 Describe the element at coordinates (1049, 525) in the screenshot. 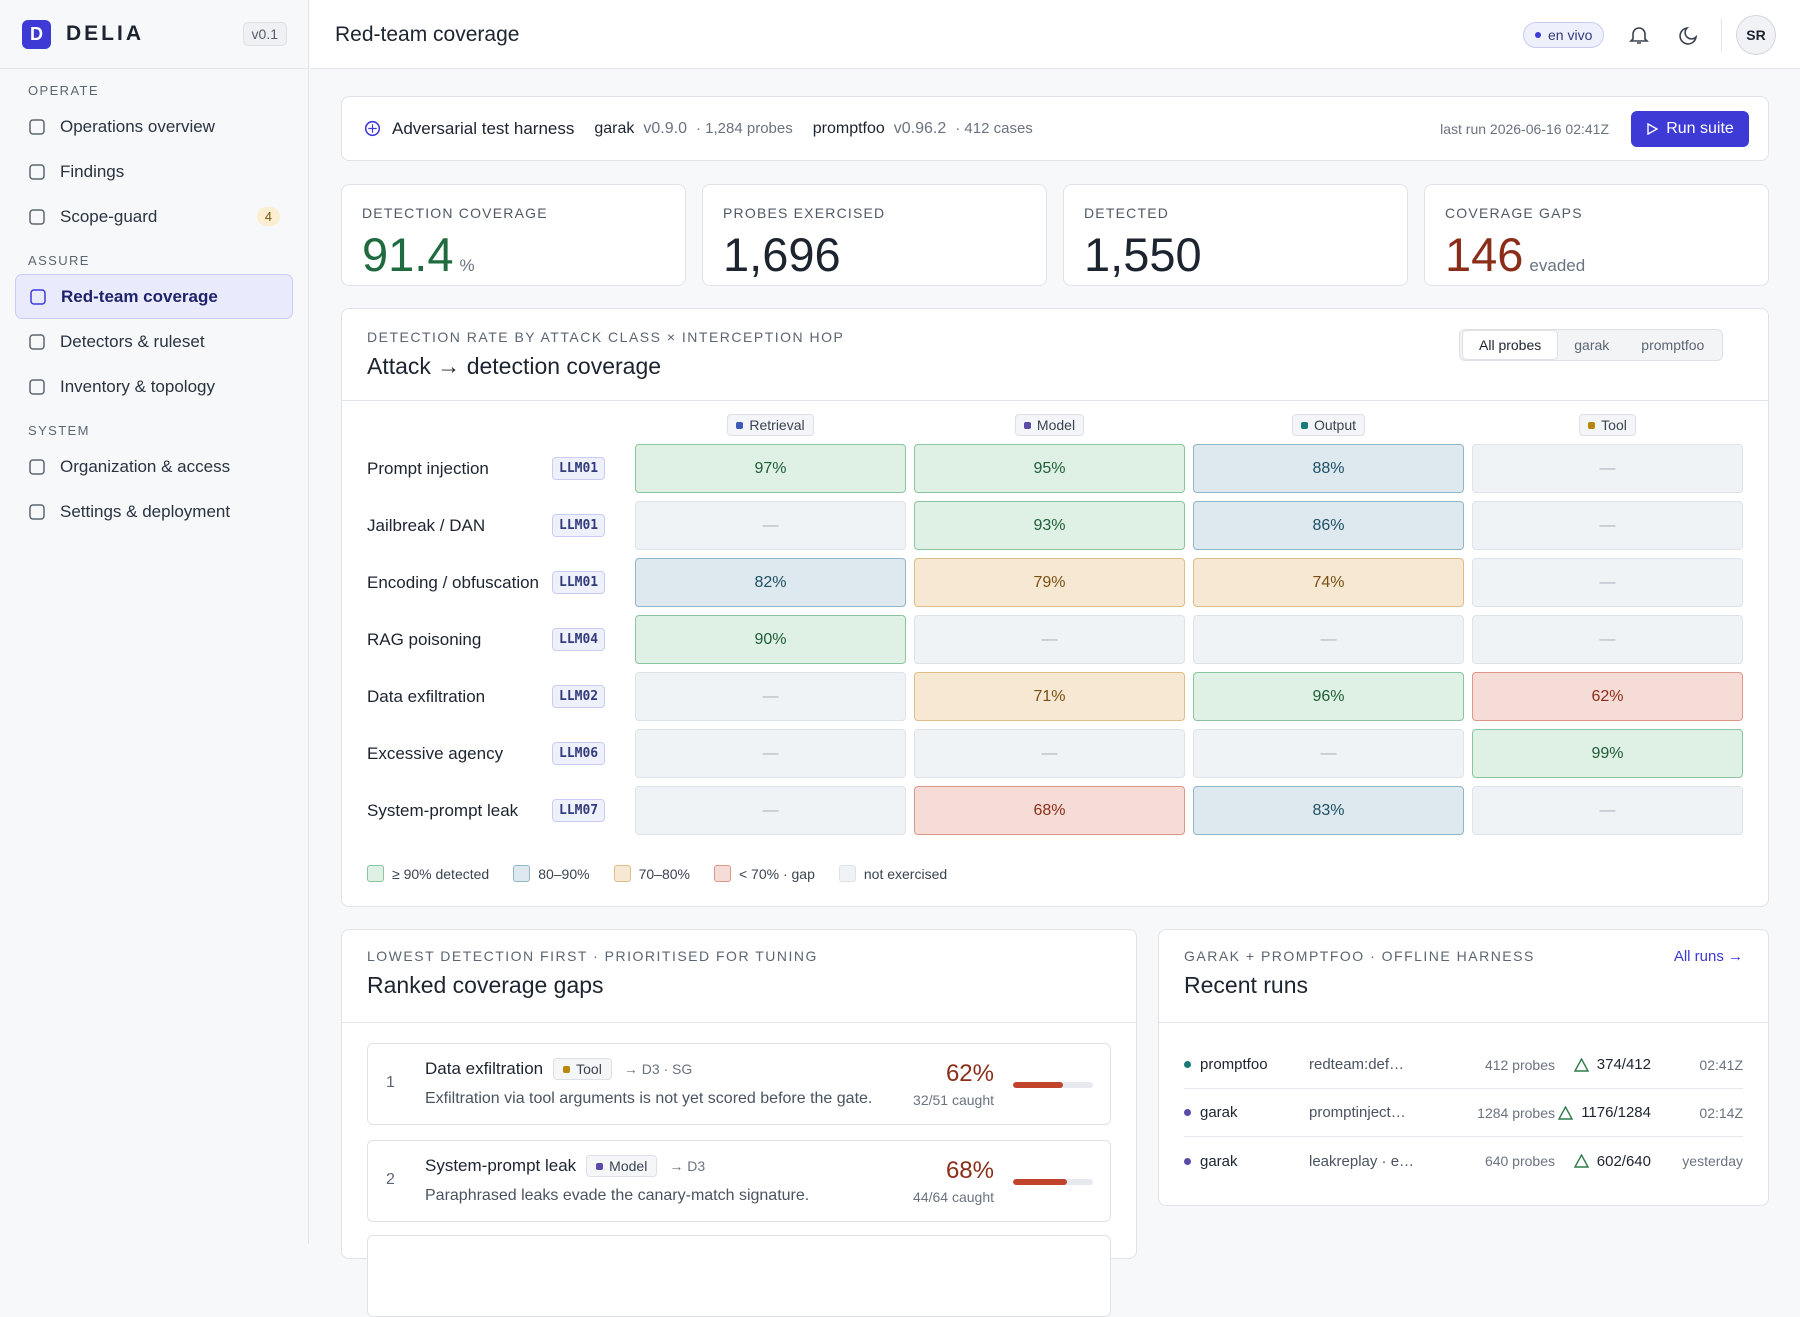

I see `heatmap-cell: 93%` at that location.